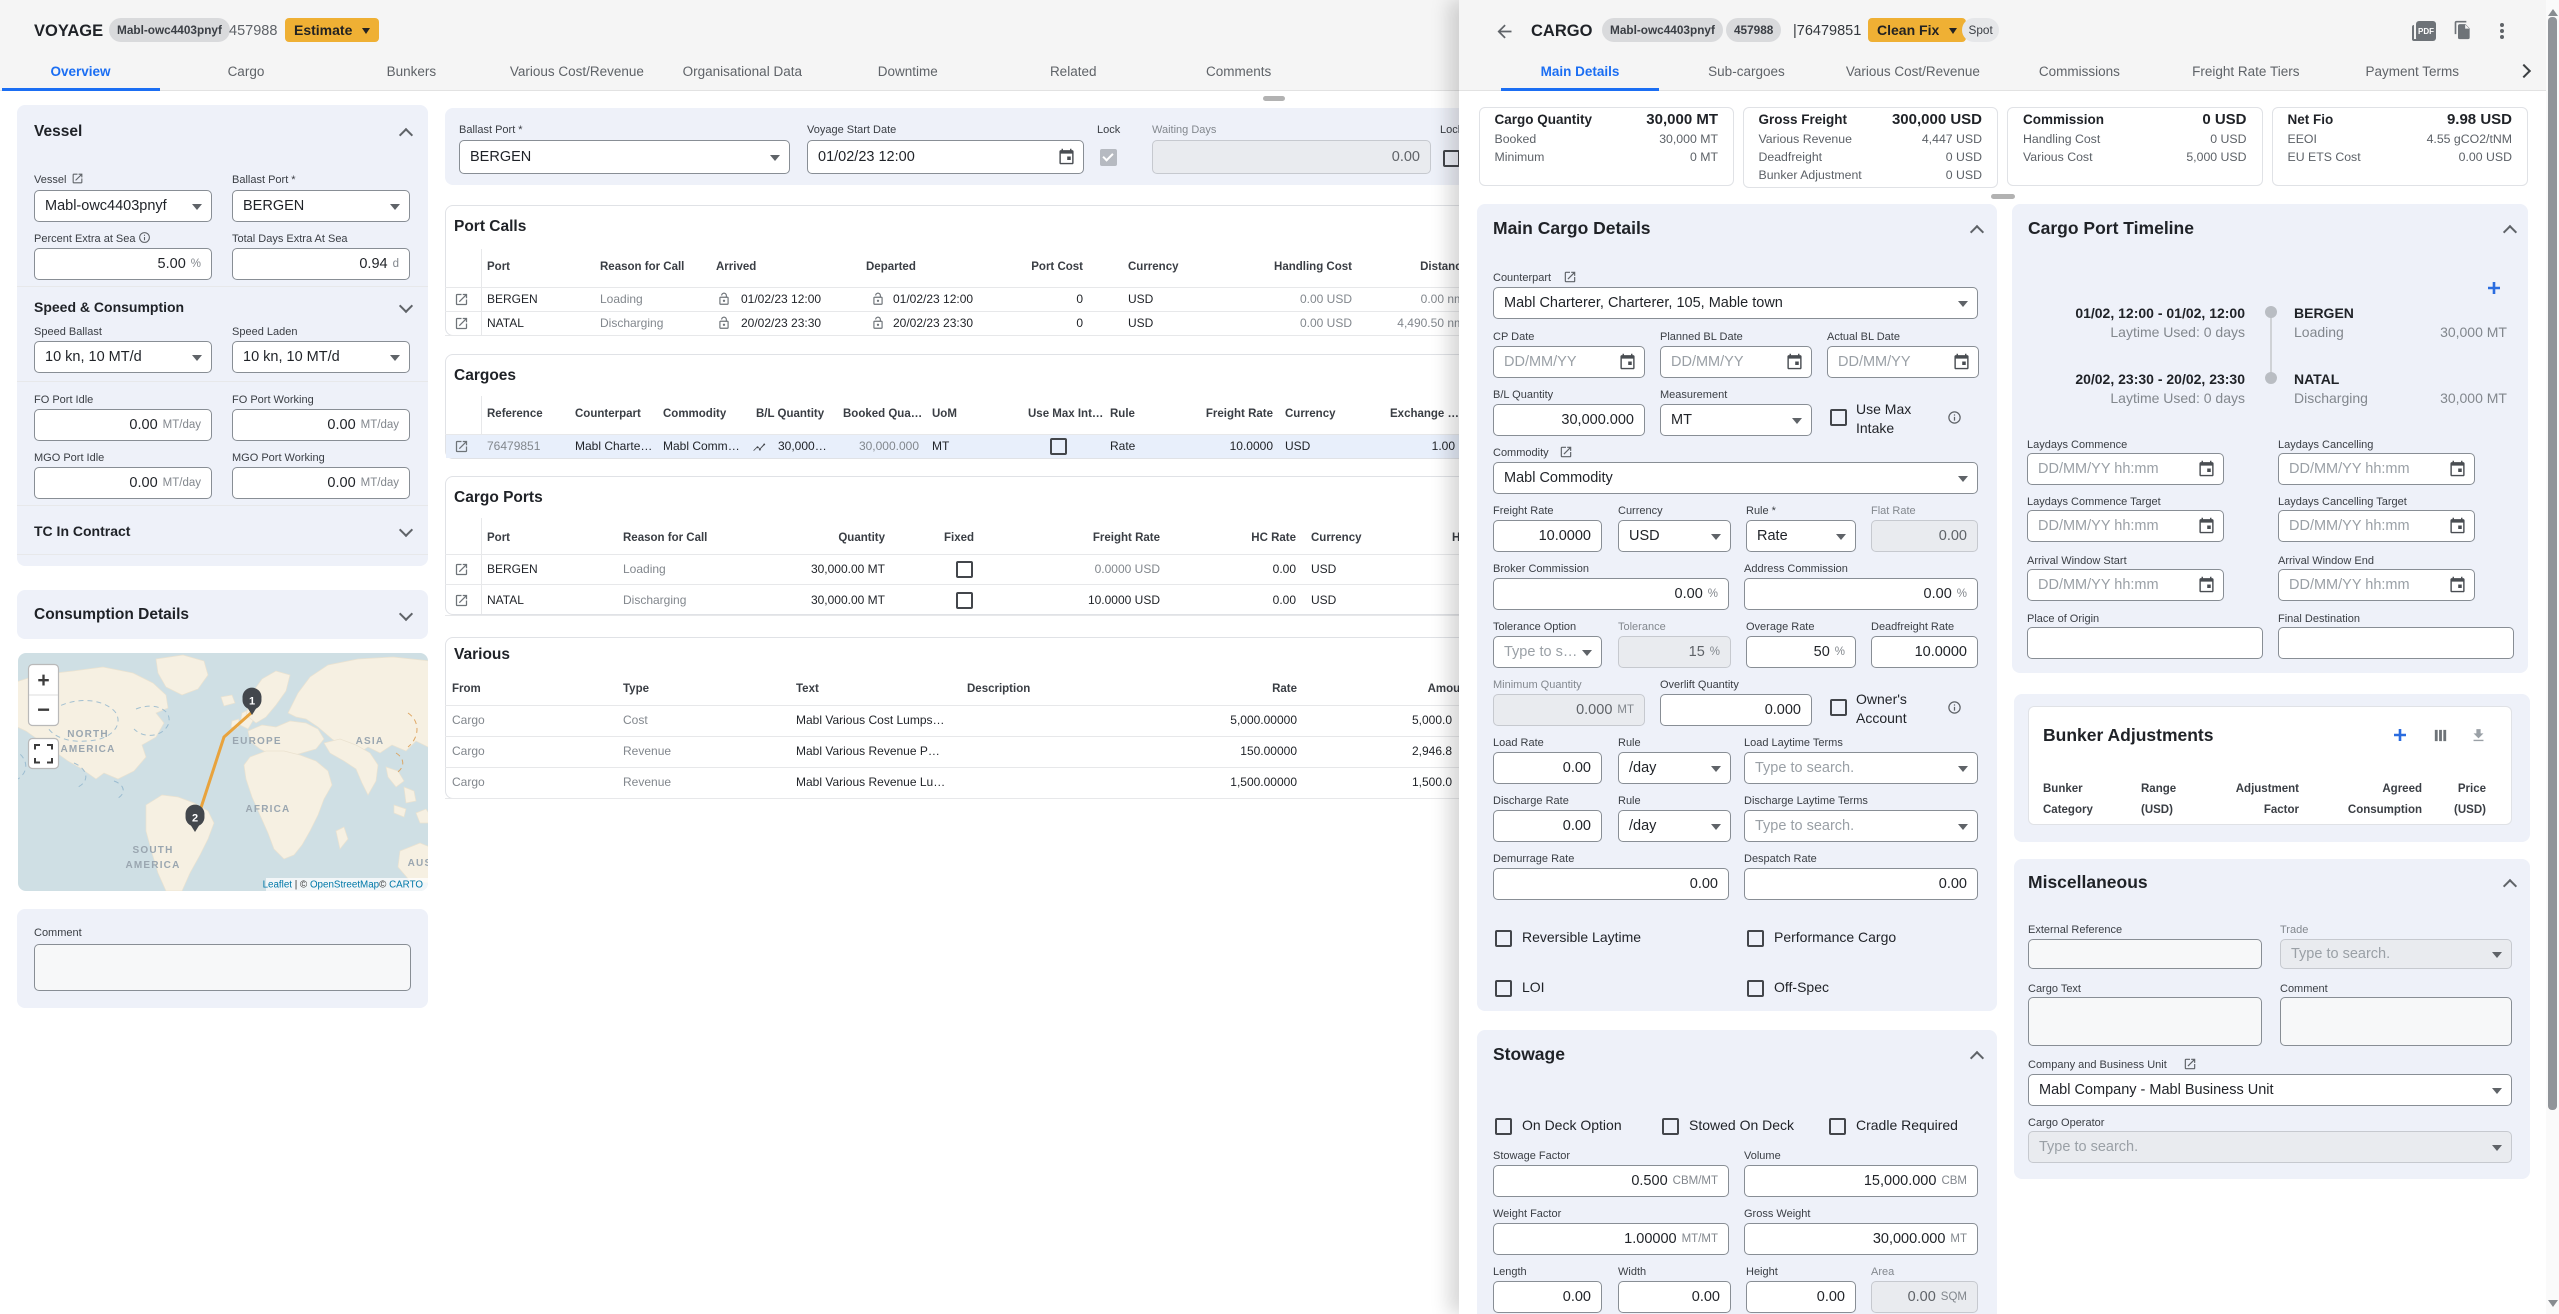 Image resolution: width=2559 pixels, height=1314 pixels. I want to click on svg-text:Leaflet | © OpenStreetMap© CAR: Leaflet | © OpenStreetMap© CARTO, so click(343, 885).